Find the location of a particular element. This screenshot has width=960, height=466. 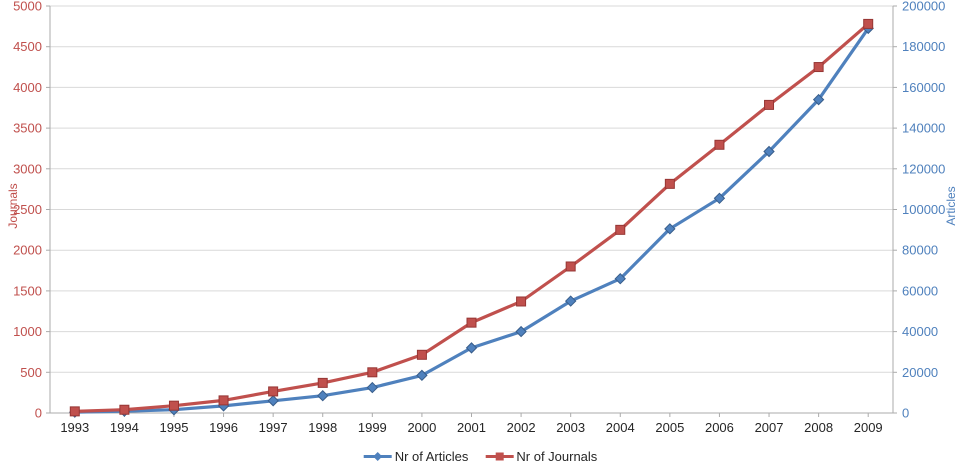

right-tick-label: 20000 is located at coordinates (920, 372).